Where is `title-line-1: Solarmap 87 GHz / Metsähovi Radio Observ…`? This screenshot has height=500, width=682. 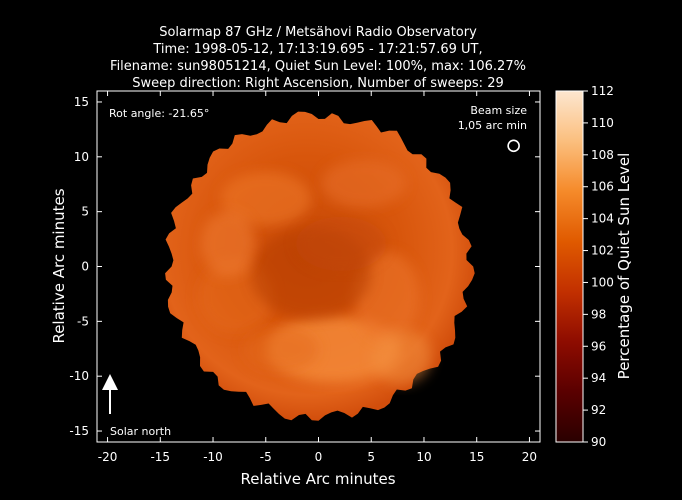
title-line-1: Solarmap 87 GHz / Metsähovi Radio Observ… is located at coordinates (318, 32).